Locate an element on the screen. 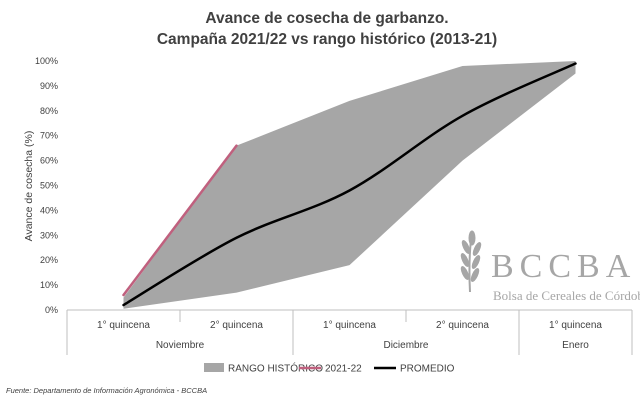 This screenshot has height=402, width=640. chart-title: Avance de cosecha de garbanzo. is located at coordinates (326, 18).